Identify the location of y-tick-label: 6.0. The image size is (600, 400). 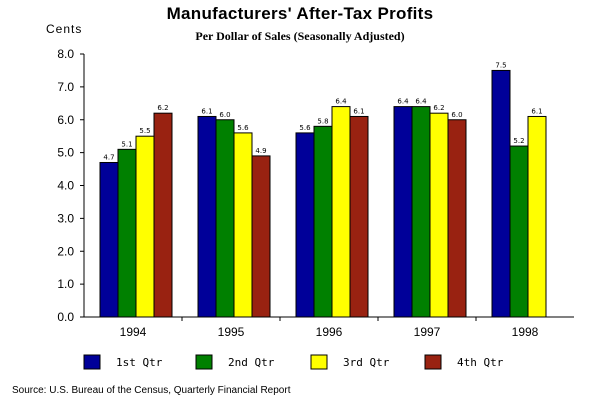
(65, 120).